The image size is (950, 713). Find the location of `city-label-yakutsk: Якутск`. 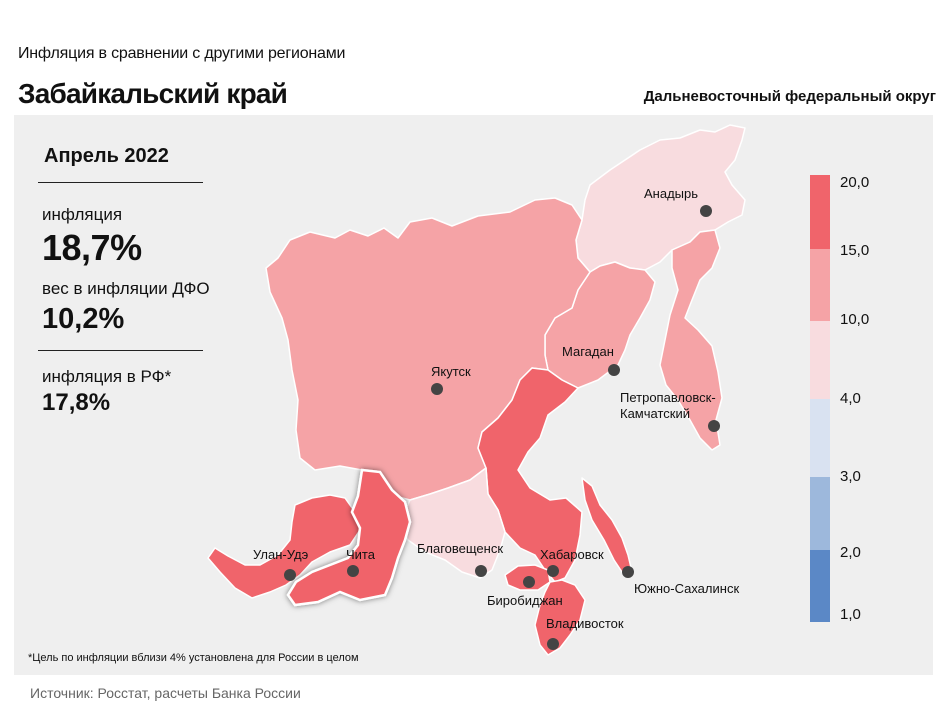

city-label-yakutsk: Якутск is located at coordinates (451, 371).